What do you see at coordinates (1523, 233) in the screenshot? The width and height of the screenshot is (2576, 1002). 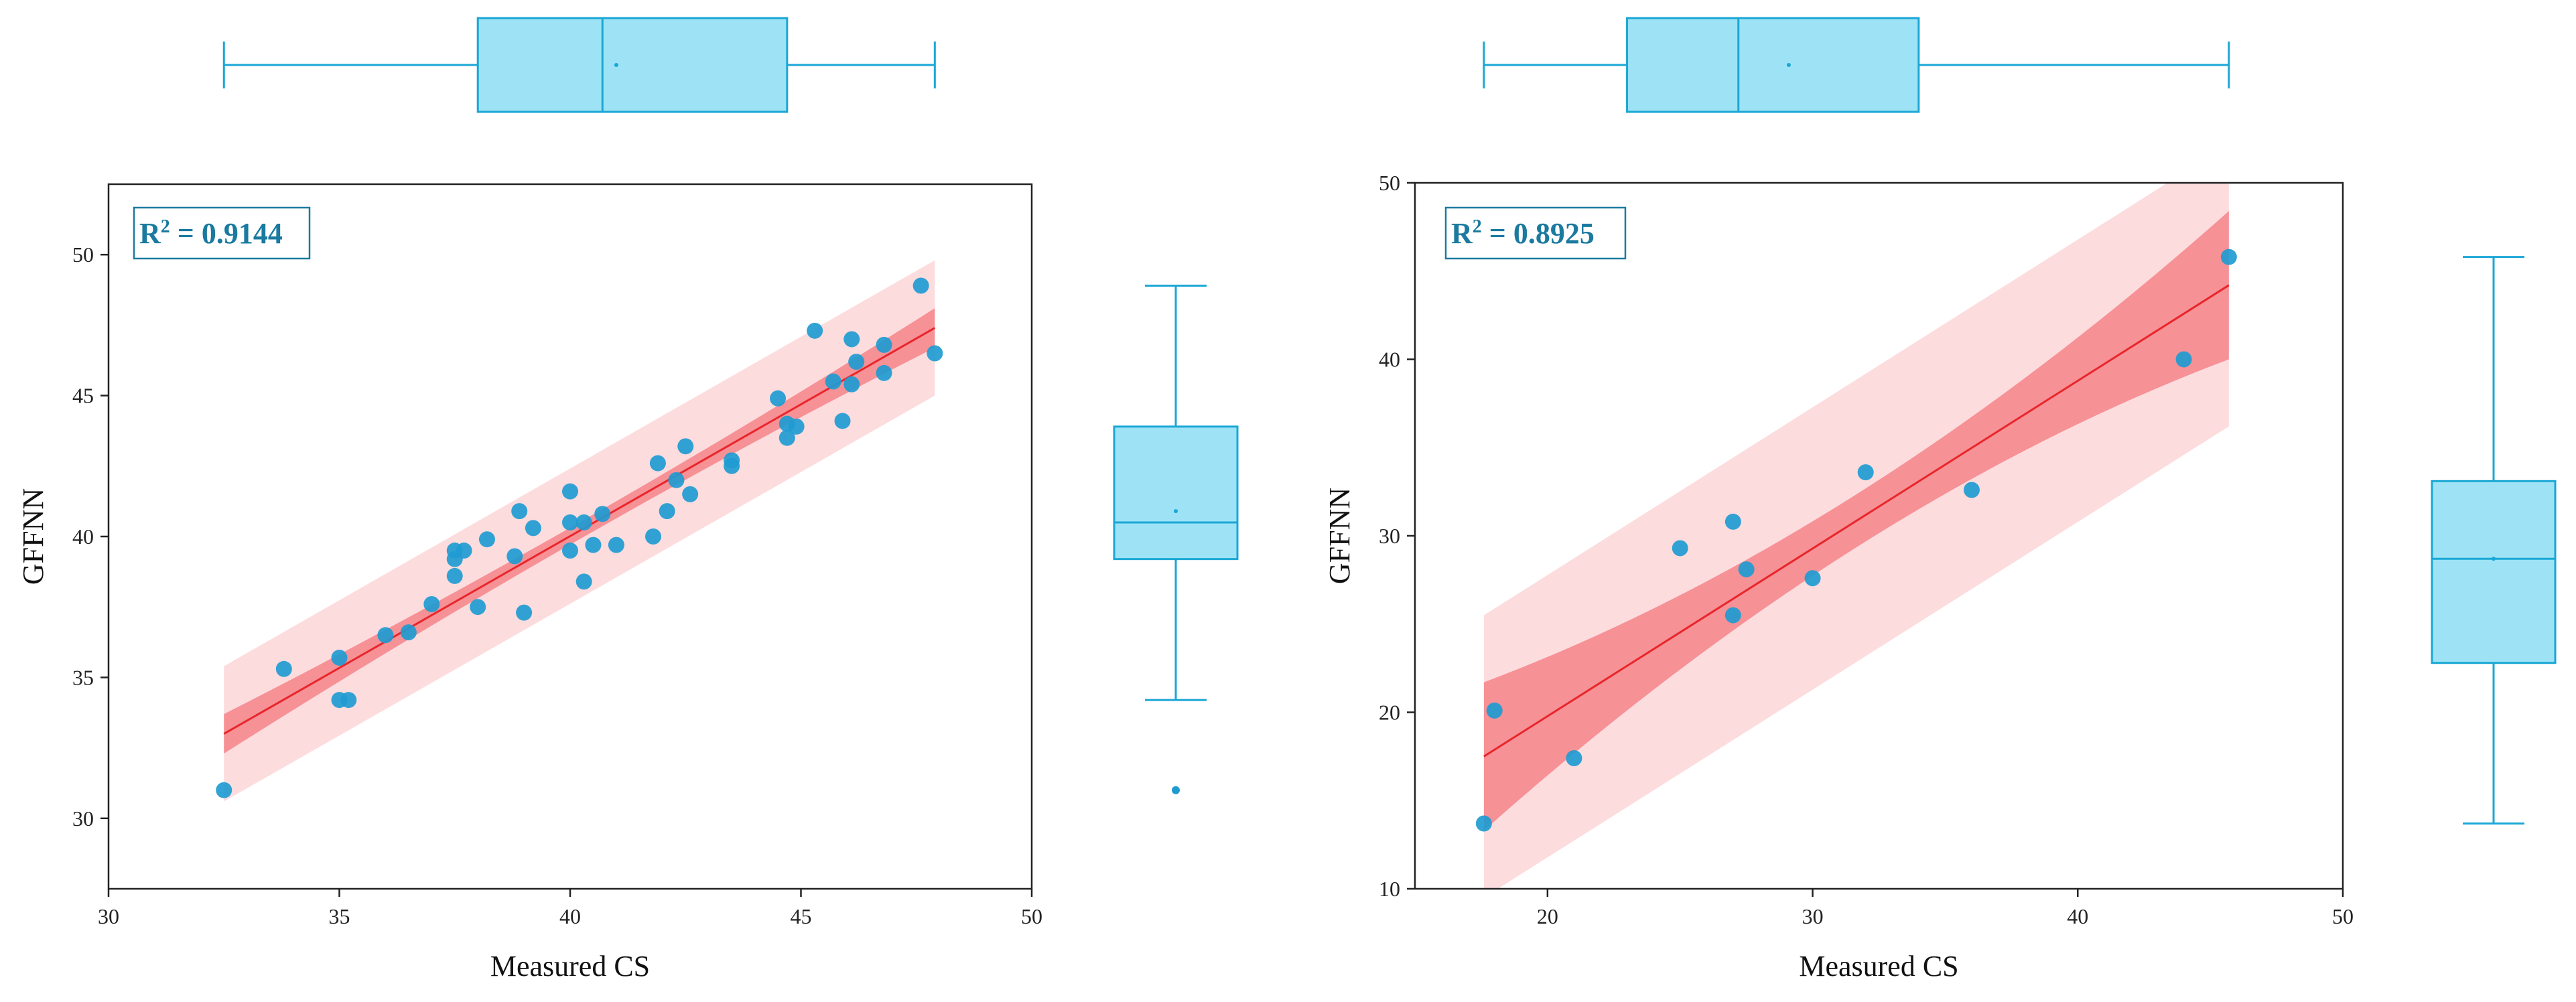 I see `r2-label: R2 = 0.8925` at bounding box center [1523, 233].